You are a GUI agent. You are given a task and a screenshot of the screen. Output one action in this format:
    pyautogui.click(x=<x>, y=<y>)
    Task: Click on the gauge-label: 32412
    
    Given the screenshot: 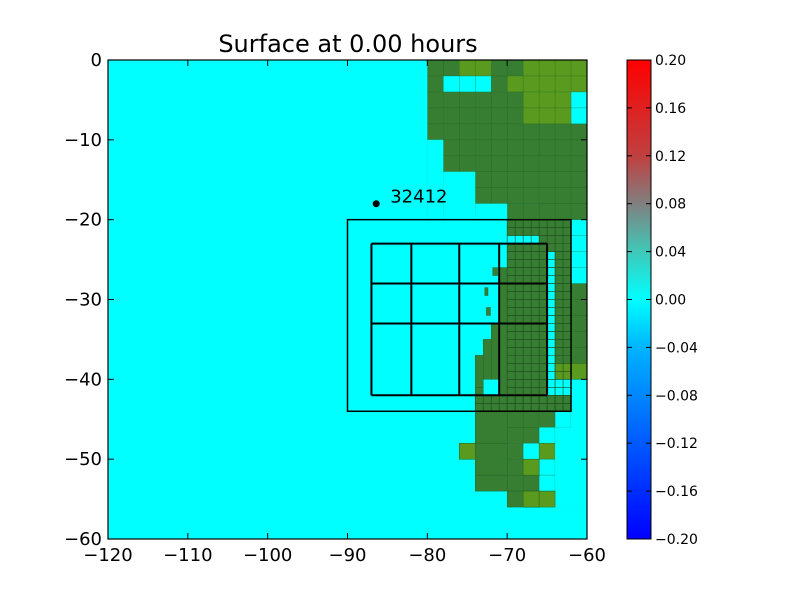 What is the action you would take?
    pyautogui.click(x=418, y=197)
    